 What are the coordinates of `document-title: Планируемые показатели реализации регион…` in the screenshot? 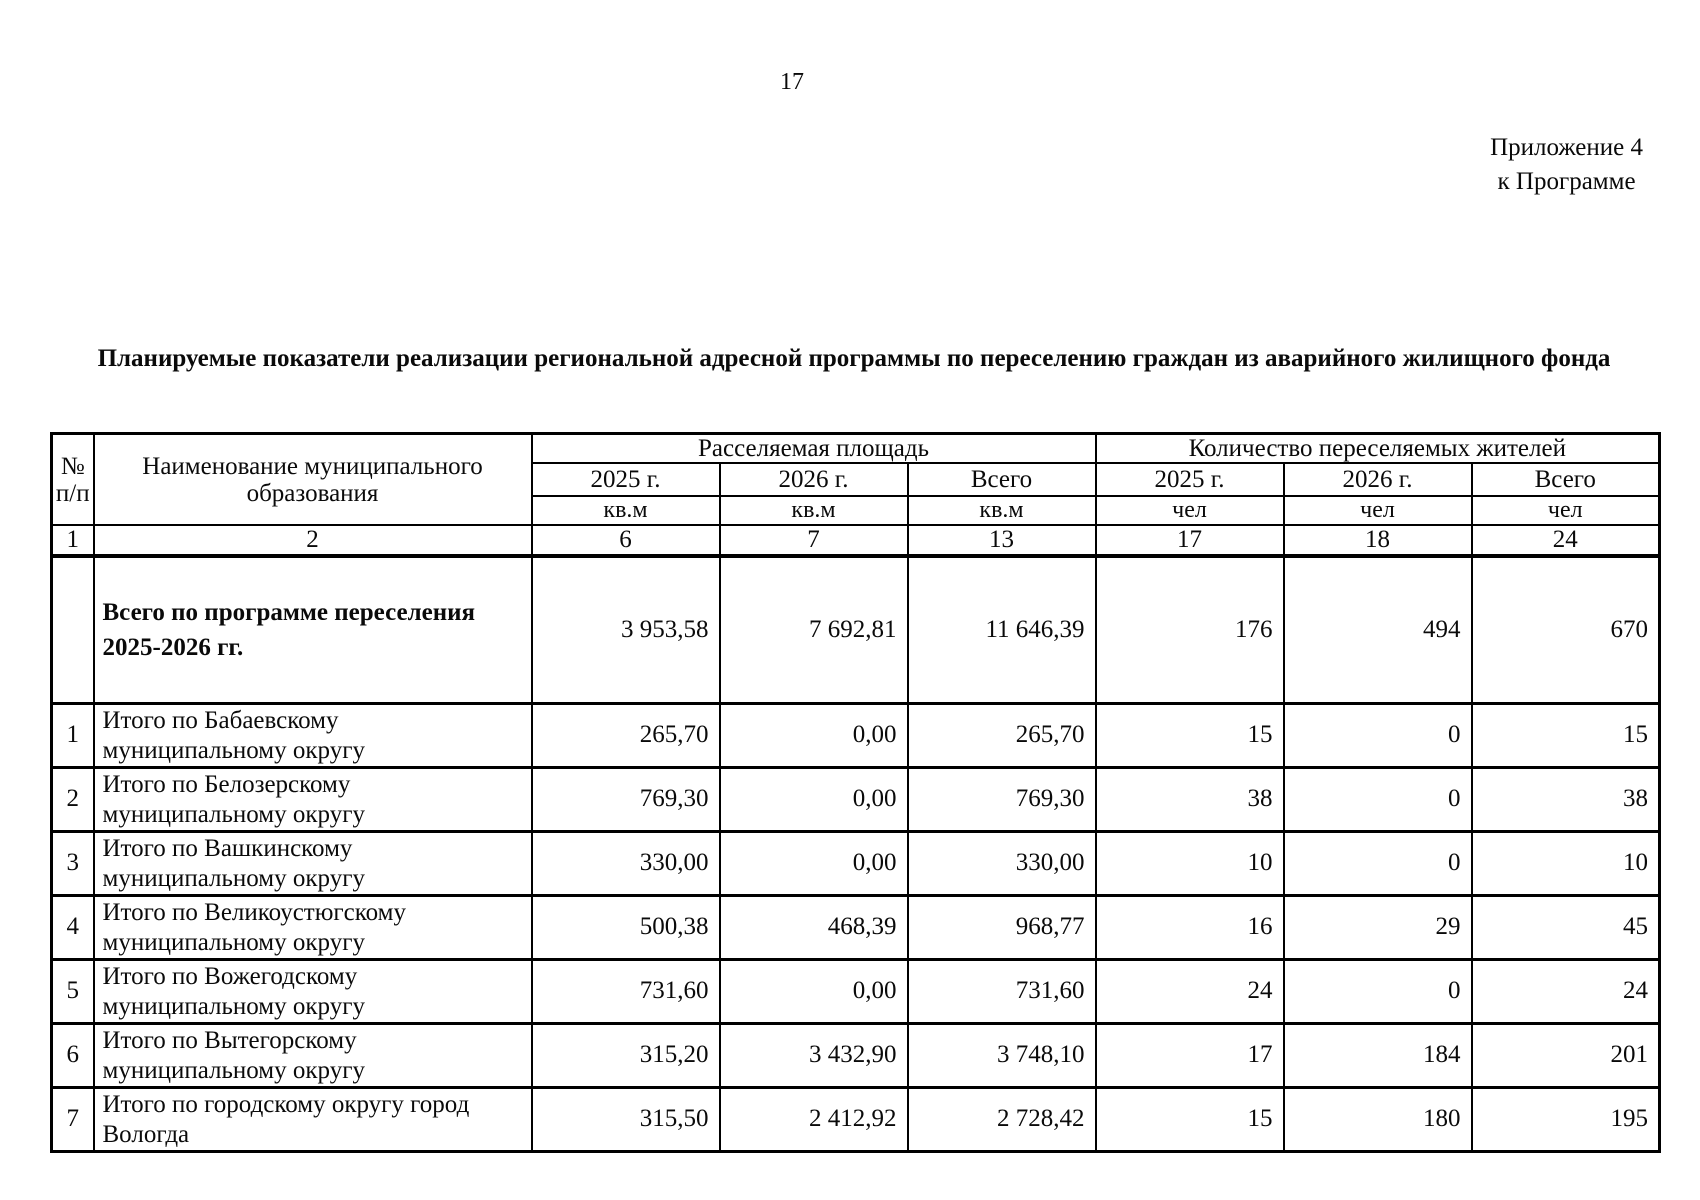 It's located at (854, 358).